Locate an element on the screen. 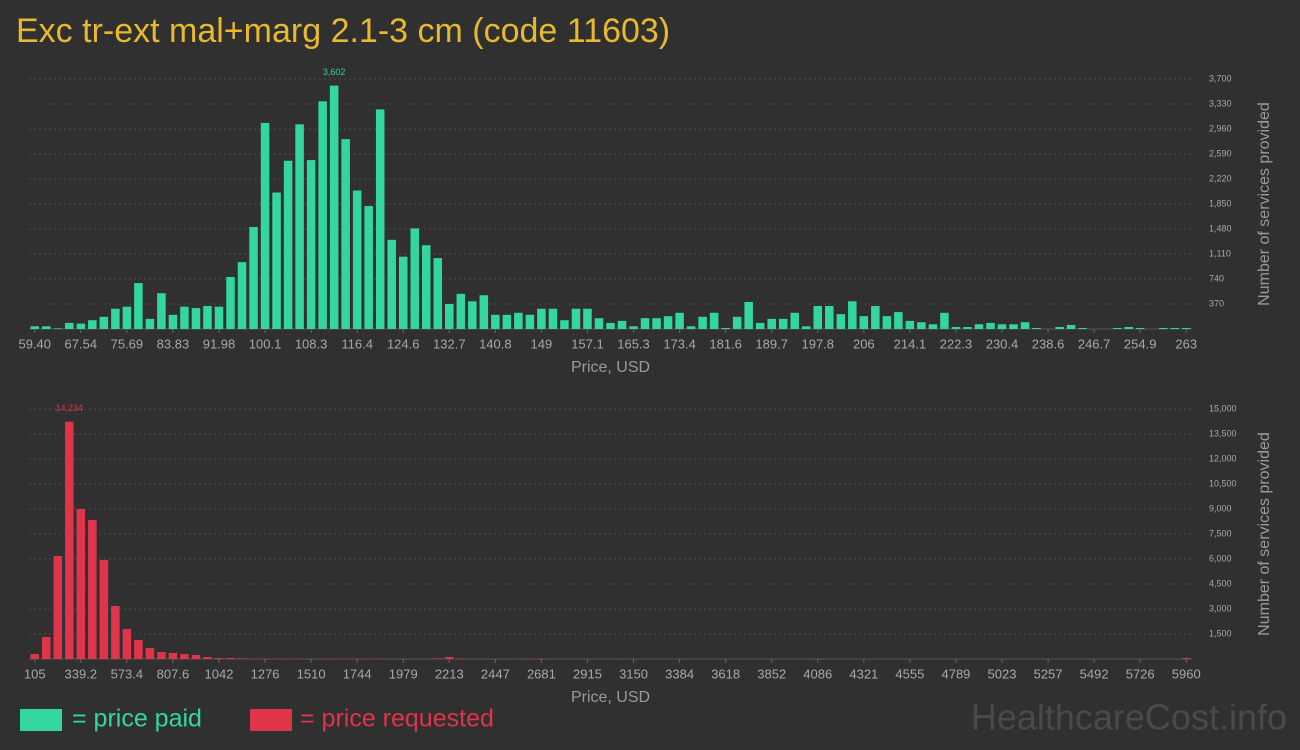 The height and width of the screenshot is (750, 1300). x-tick-label: 3852 is located at coordinates (771, 673).